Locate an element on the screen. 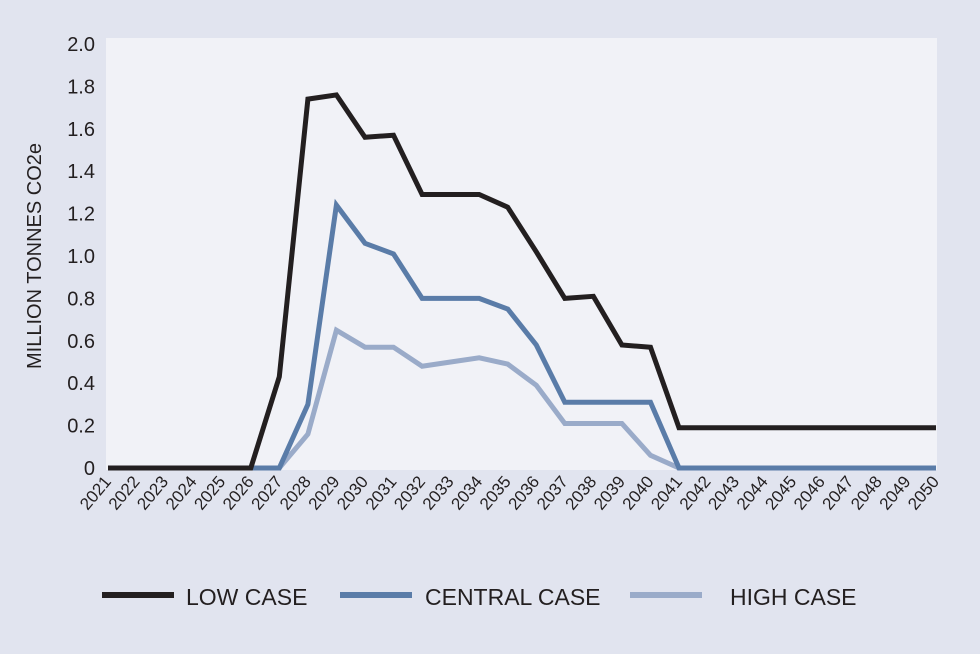  x-tick-label: 2035 is located at coordinates (495, 492).